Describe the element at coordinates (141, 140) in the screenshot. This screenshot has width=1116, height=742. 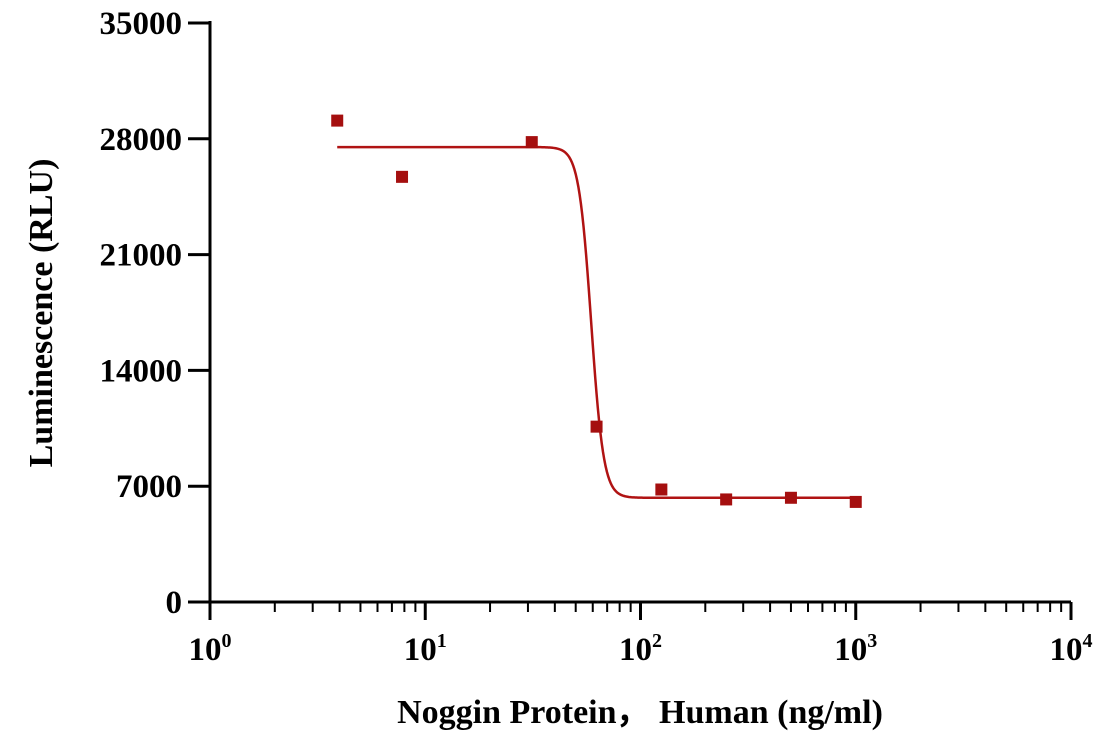
I see `y-tick-label: 28000` at that location.